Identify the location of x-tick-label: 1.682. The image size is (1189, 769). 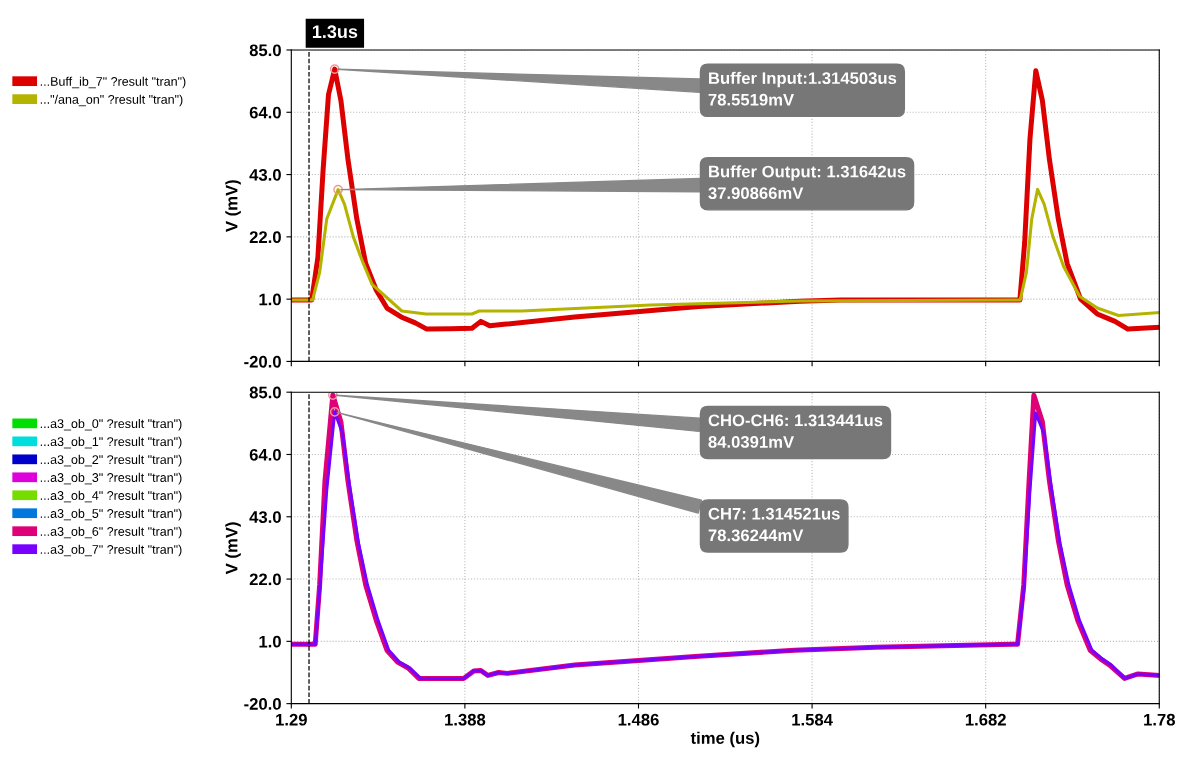
(985, 719).